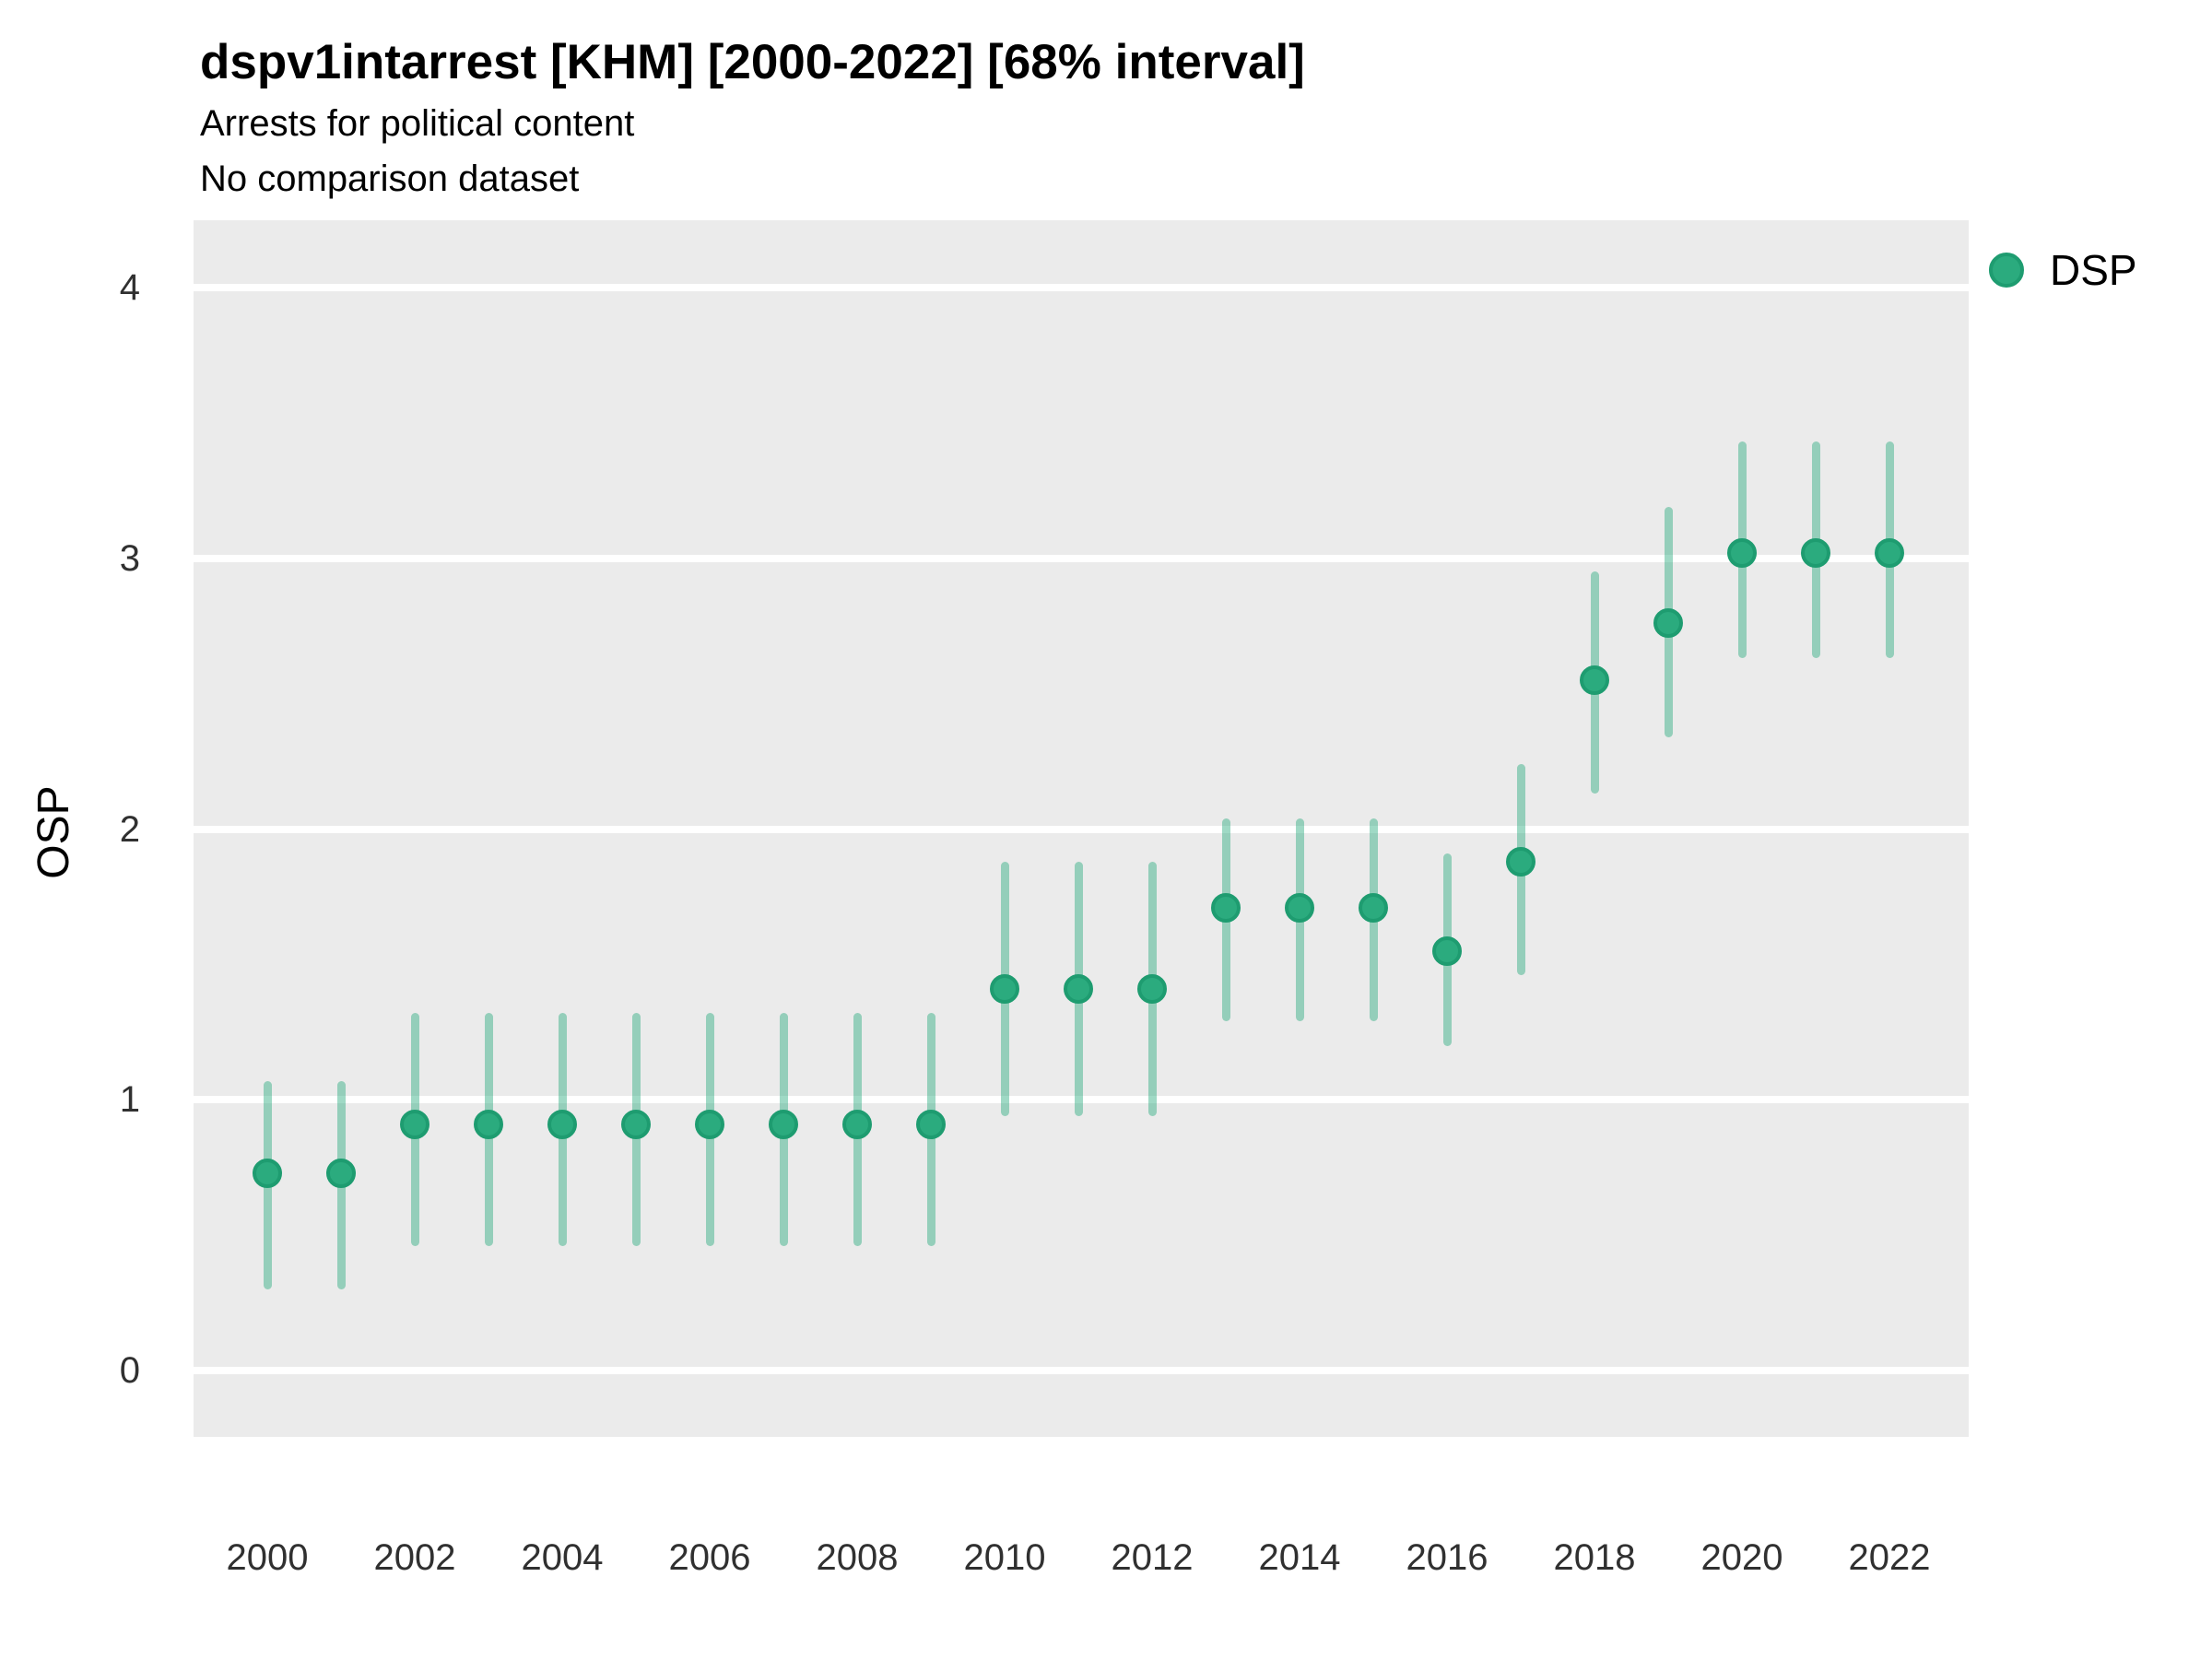 This screenshot has width=2212, height=1659. What do you see at coordinates (341, 1173) in the screenshot?
I see `data-point-2001` at bounding box center [341, 1173].